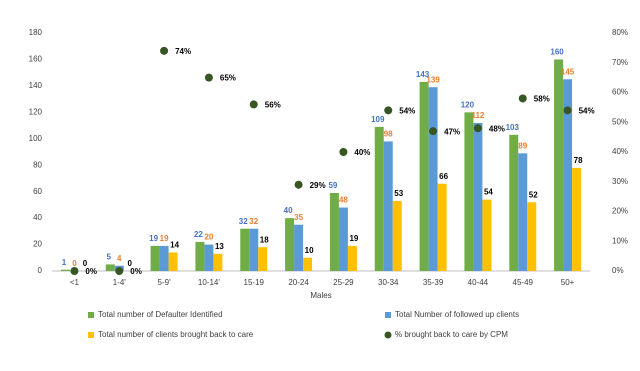 Image resolution: width=640 pixels, height=371 pixels. Describe the element at coordinates (468, 104) in the screenshot. I see `data-label: 120` at that location.